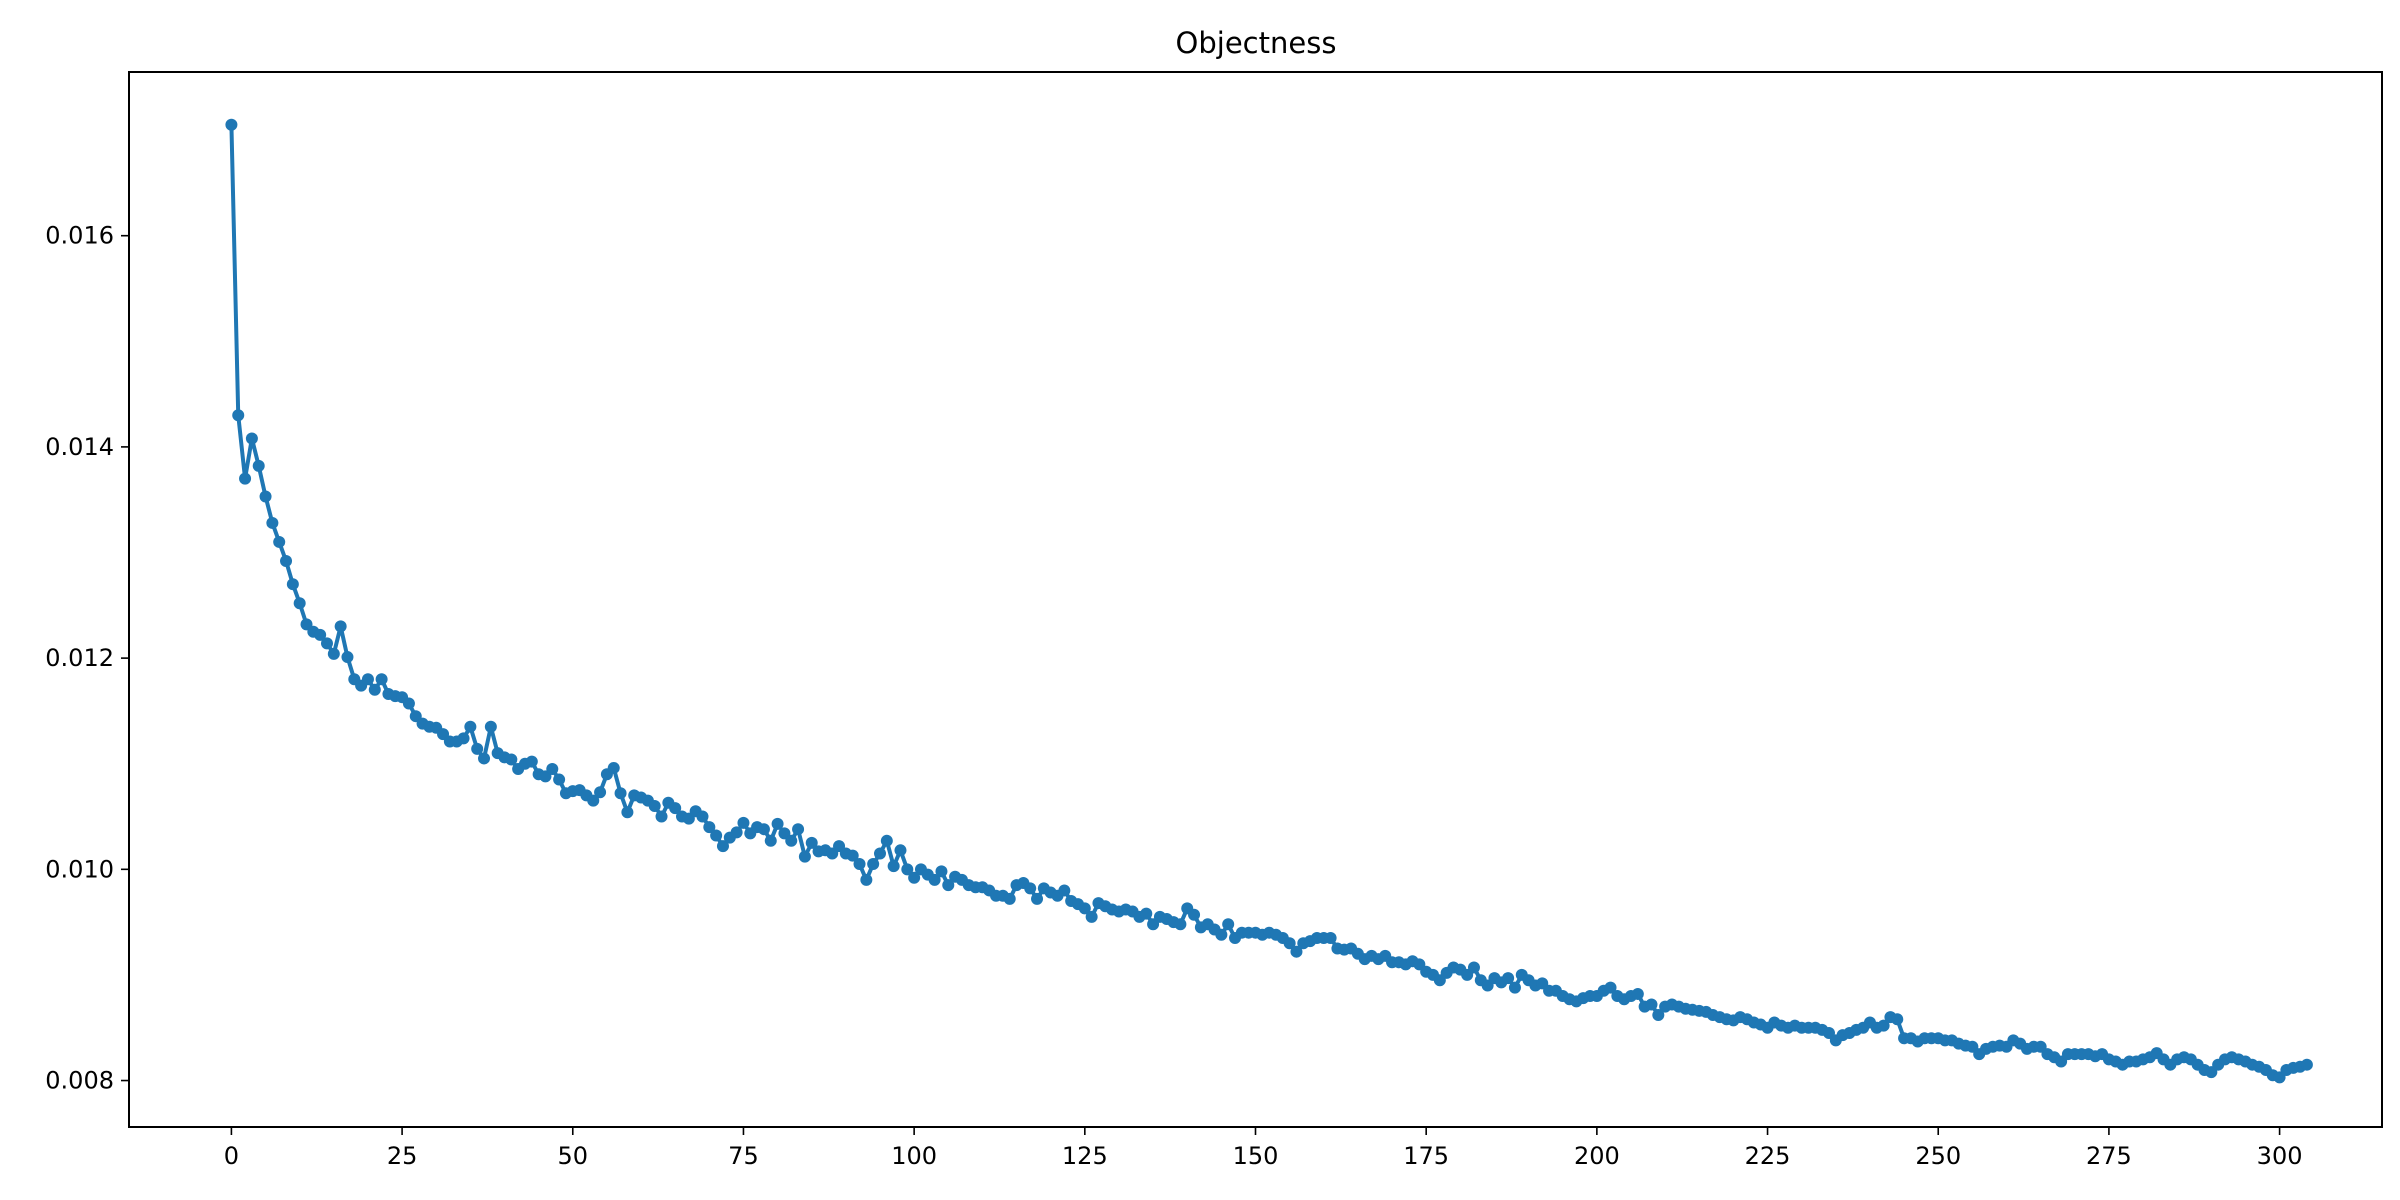 The height and width of the screenshot is (1200, 2400). What do you see at coordinates (743, 1156) in the screenshot?
I see `x-tick-label: 75` at bounding box center [743, 1156].